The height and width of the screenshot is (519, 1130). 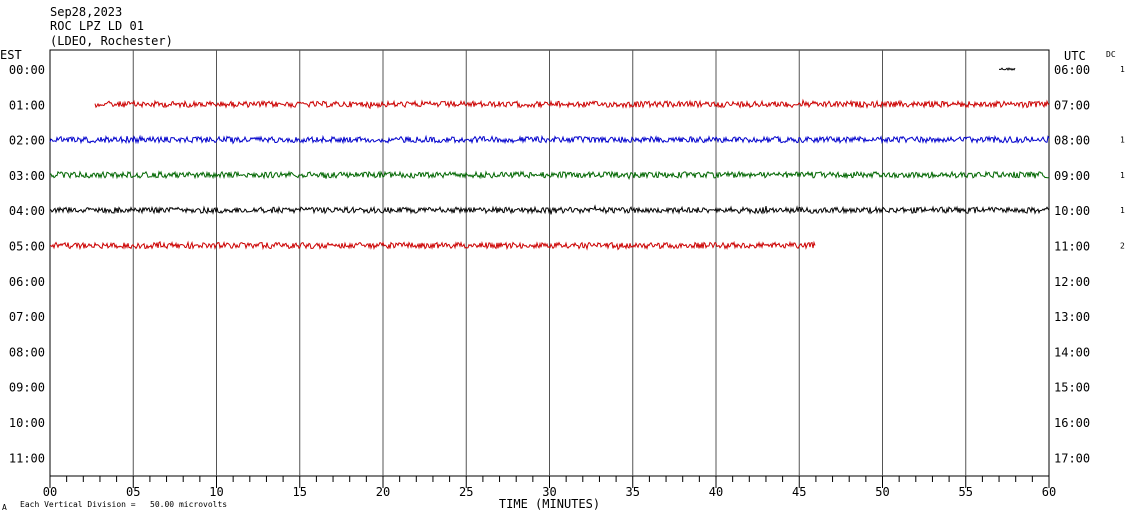 What do you see at coordinates (11, 55) in the screenshot?
I see `est-axis-label: EST` at bounding box center [11, 55].